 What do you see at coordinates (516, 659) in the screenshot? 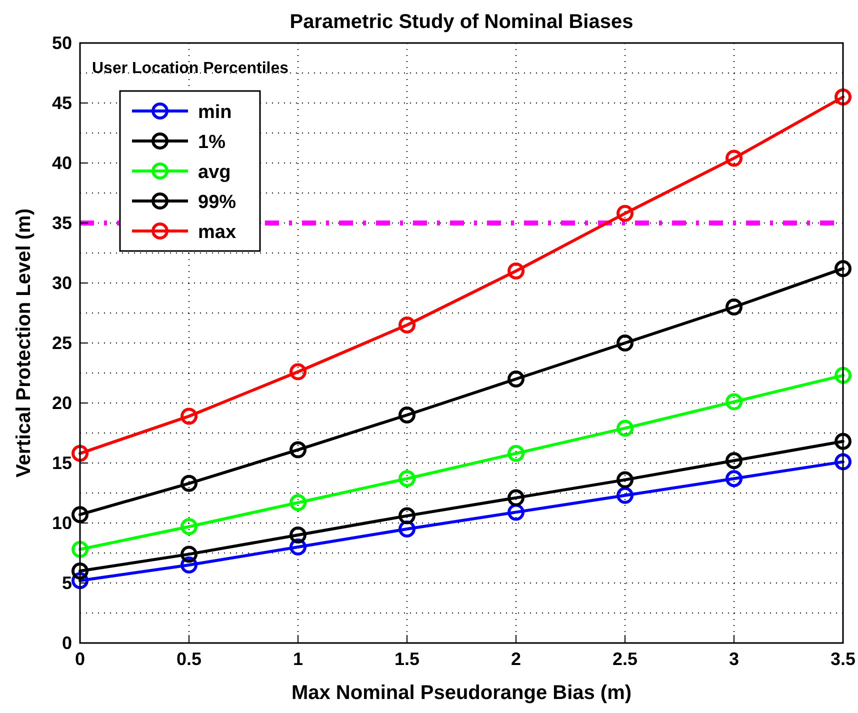
I see `x-tick-label: 2` at bounding box center [516, 659].